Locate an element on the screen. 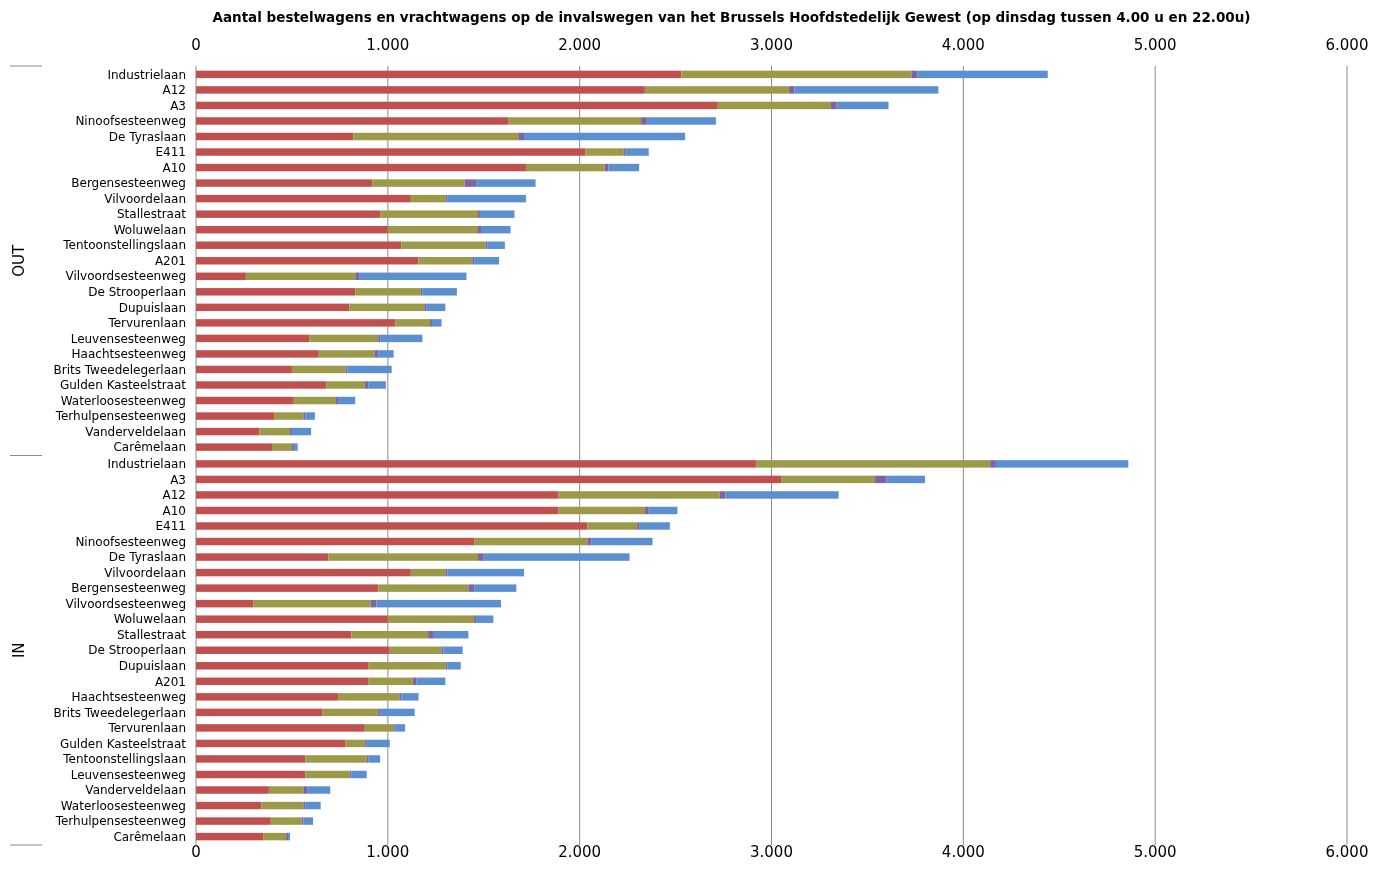 The height and width of the screenshot is (873, 1388). x-tick-label: 4.000 is located at coordinates (963, 45).